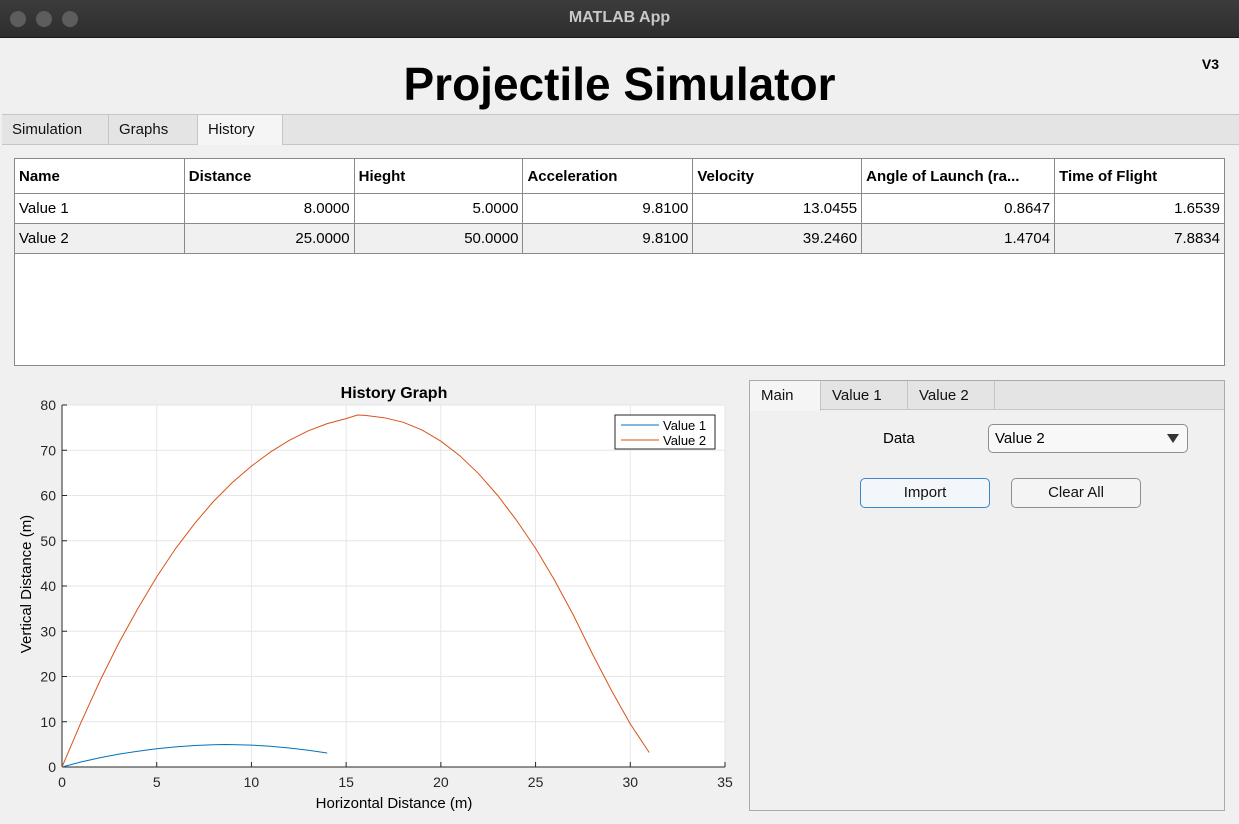 The height and width of the screenshot is (824, 1239). What do you see at coordinates (958, 238) in the screenshot?
I see `table-cell: 1.4704` at bounding box center [958, 238].